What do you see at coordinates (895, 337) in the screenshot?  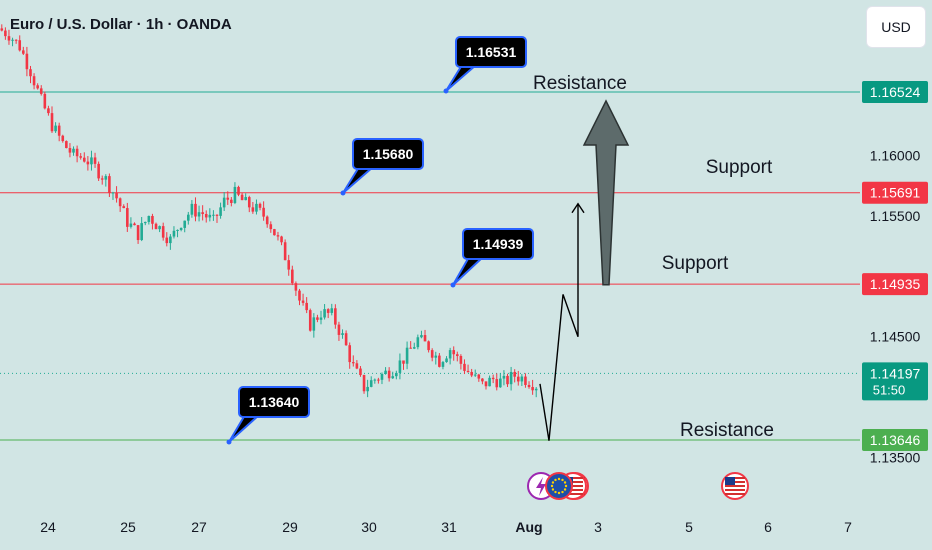 I see `y-tick-label-2: 1.14500` at bounding box center [895, 337].